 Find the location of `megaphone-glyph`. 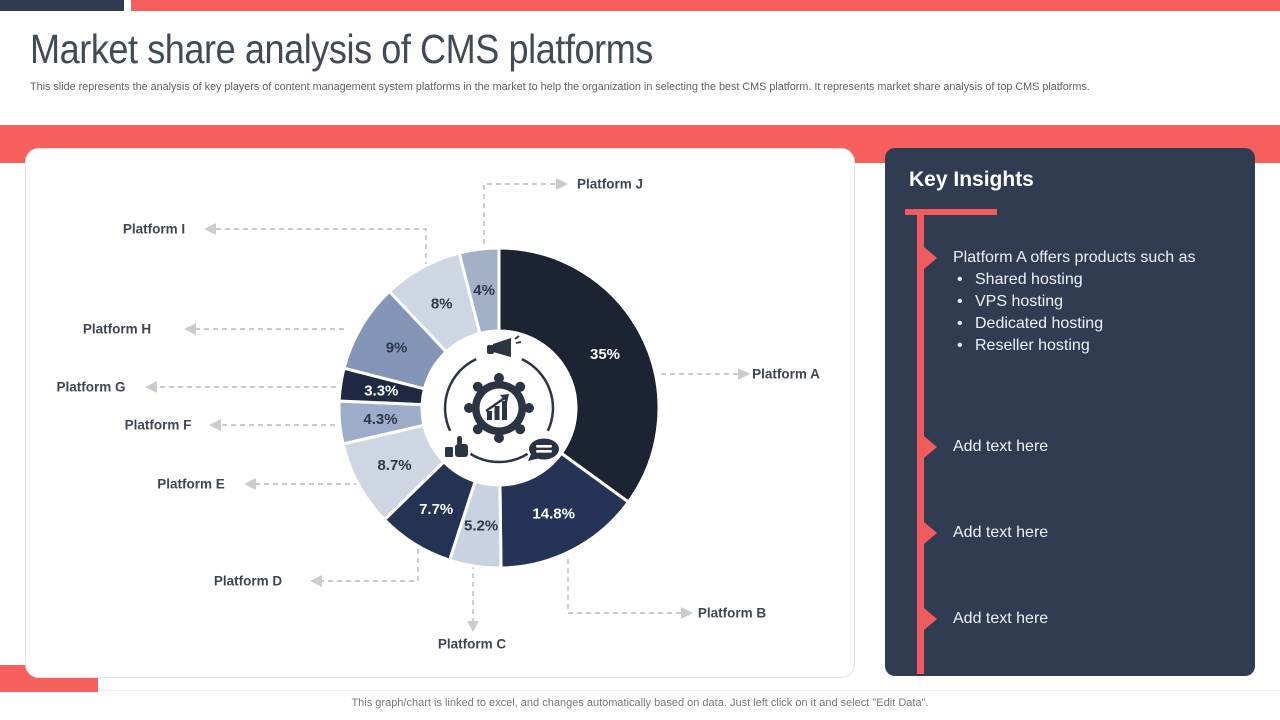

megaphone-glyph is located at coordinates (504, 346).